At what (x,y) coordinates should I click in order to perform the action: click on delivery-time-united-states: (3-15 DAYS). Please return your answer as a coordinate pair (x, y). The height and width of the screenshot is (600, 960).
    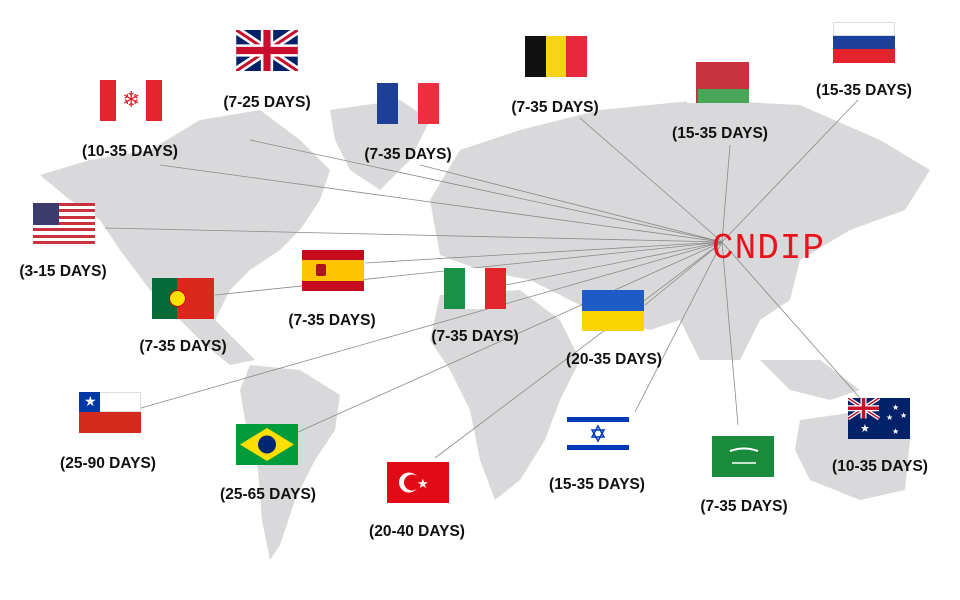
    Looking at the image, I should click on (63, 271).